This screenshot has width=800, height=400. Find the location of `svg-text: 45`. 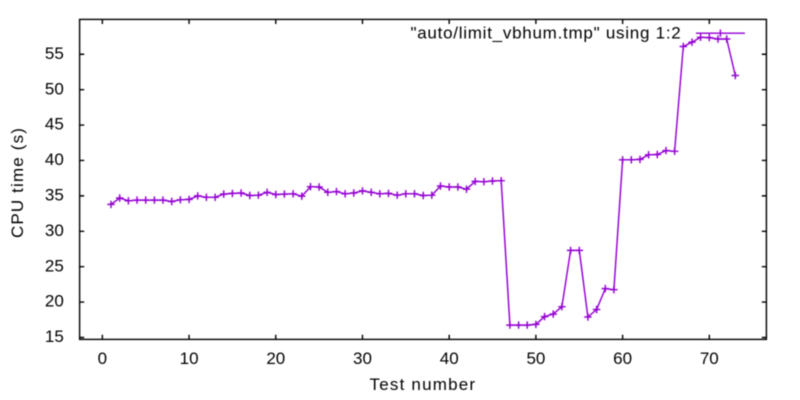

svg-text: 45 is located at coordinates (54, 124).